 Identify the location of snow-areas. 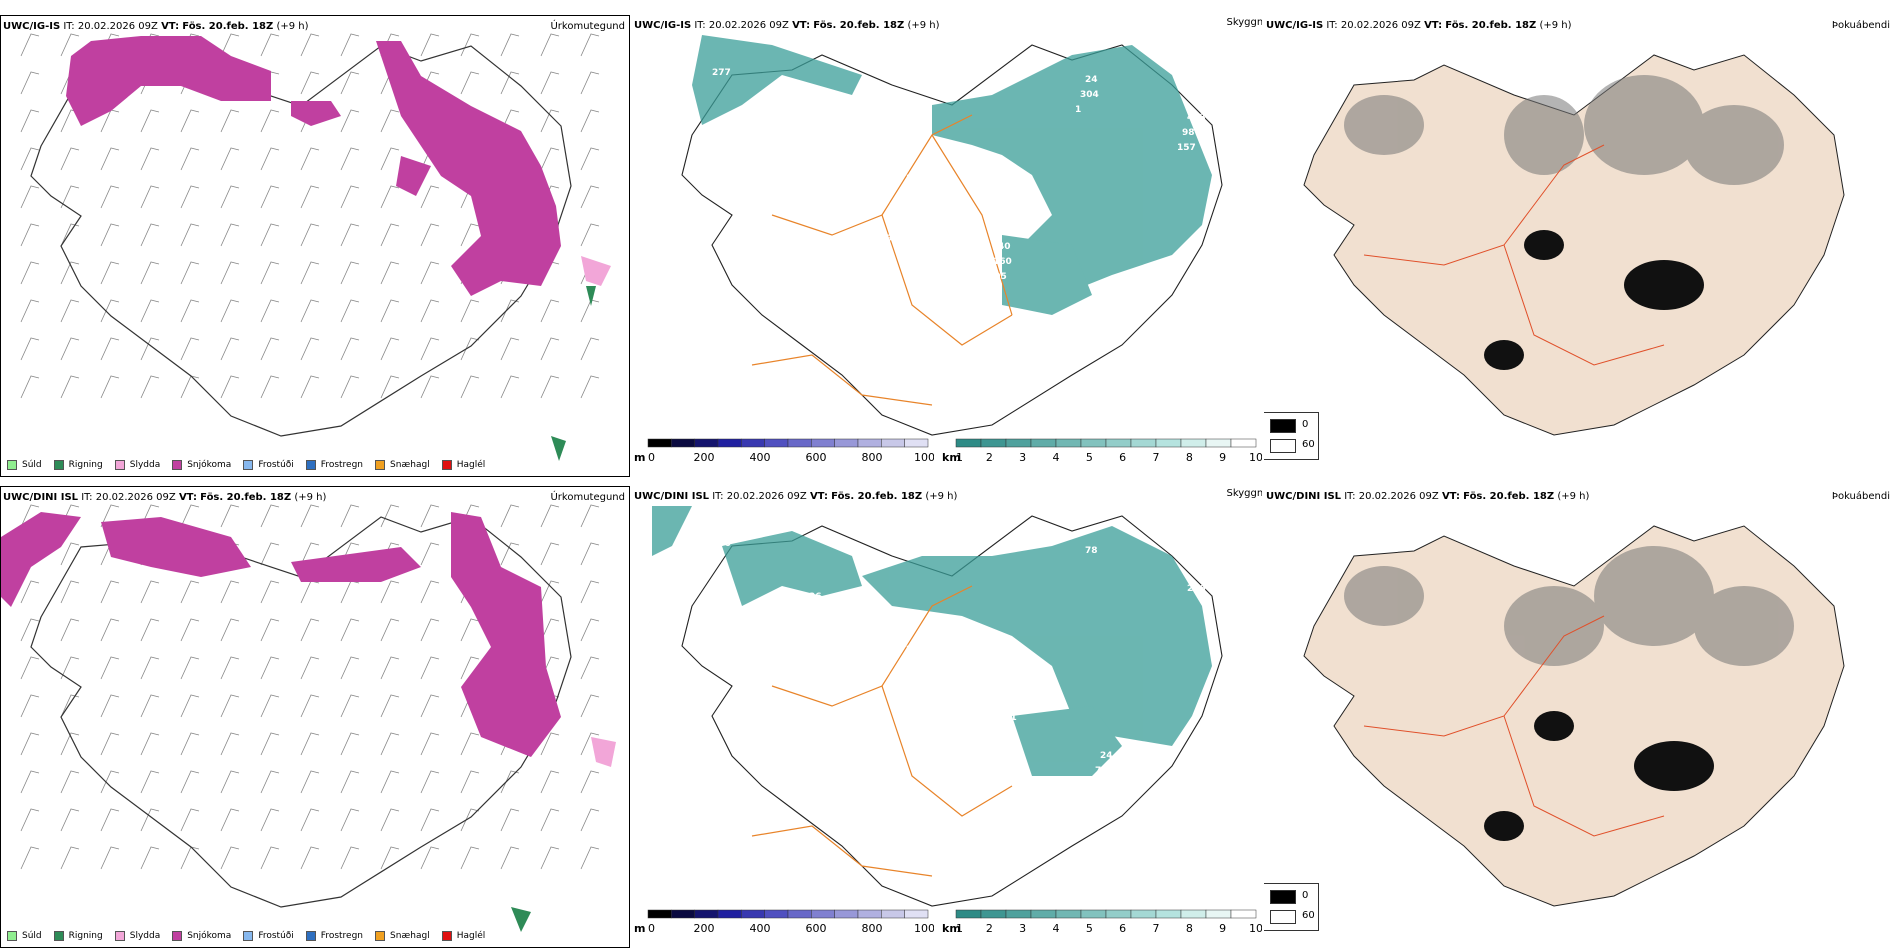
(281, 634).